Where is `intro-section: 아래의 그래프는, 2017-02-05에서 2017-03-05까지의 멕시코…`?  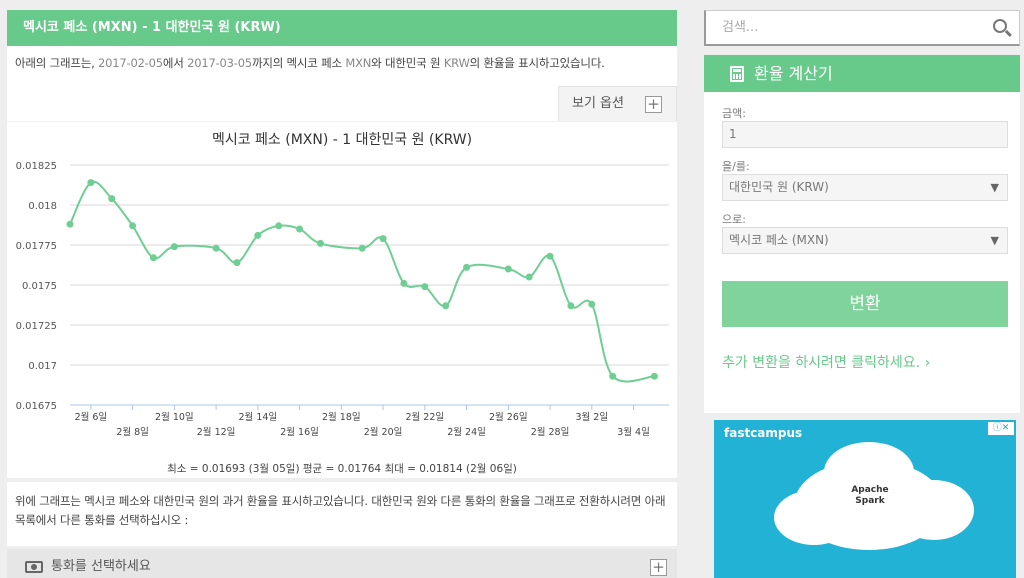 intro-section: 아래의 그래프는, 2017-02-05에서 2017-03-05까지의 멕시코… is located at coordinates (342, 83).